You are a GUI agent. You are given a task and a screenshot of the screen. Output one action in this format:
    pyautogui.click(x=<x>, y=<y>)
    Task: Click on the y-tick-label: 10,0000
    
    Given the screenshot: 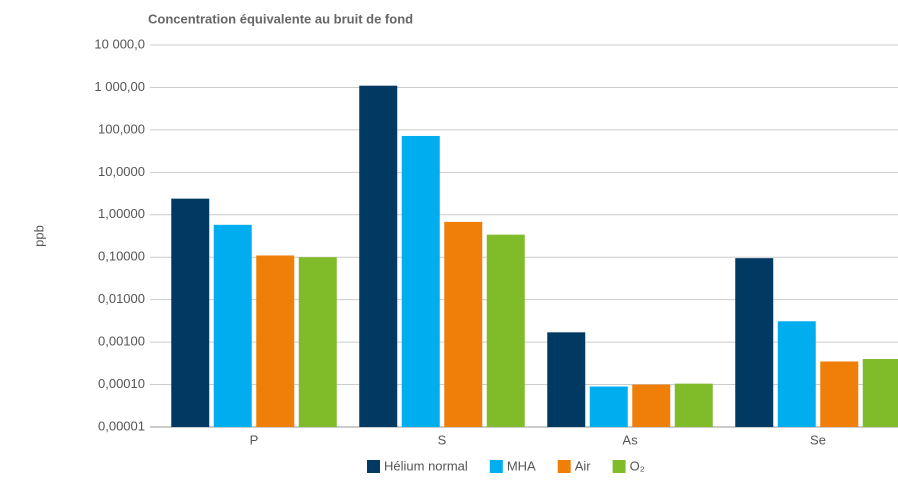 What is the action you would take?
    pyautogui.click(x=121, y=171)
    